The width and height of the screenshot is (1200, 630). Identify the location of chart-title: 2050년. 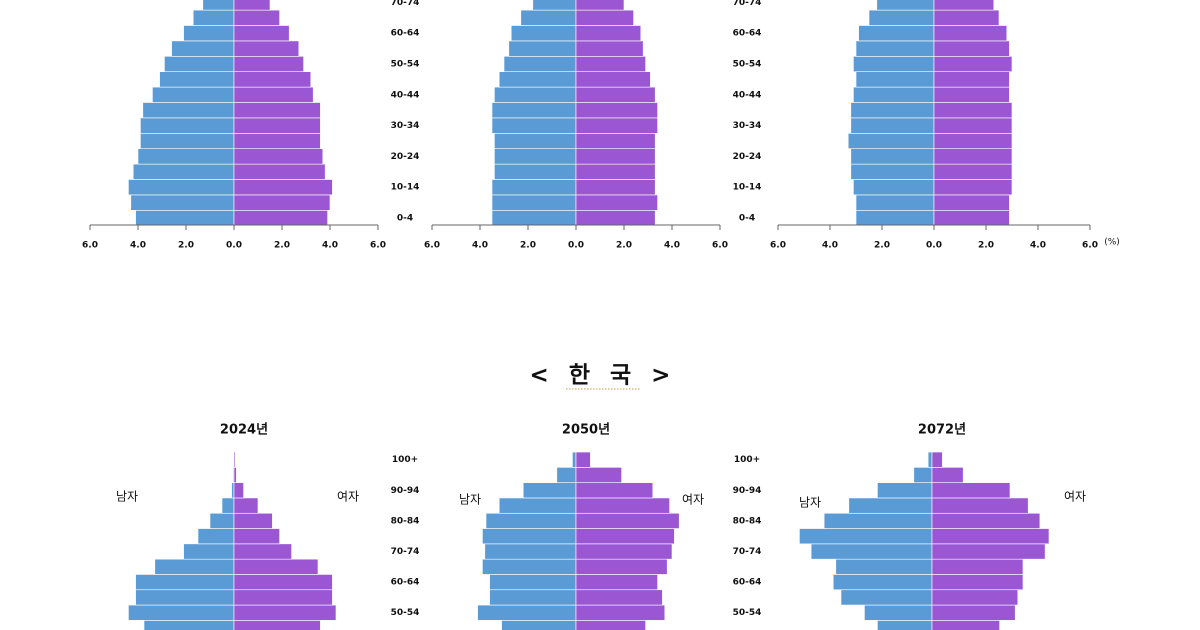
(586, 430).